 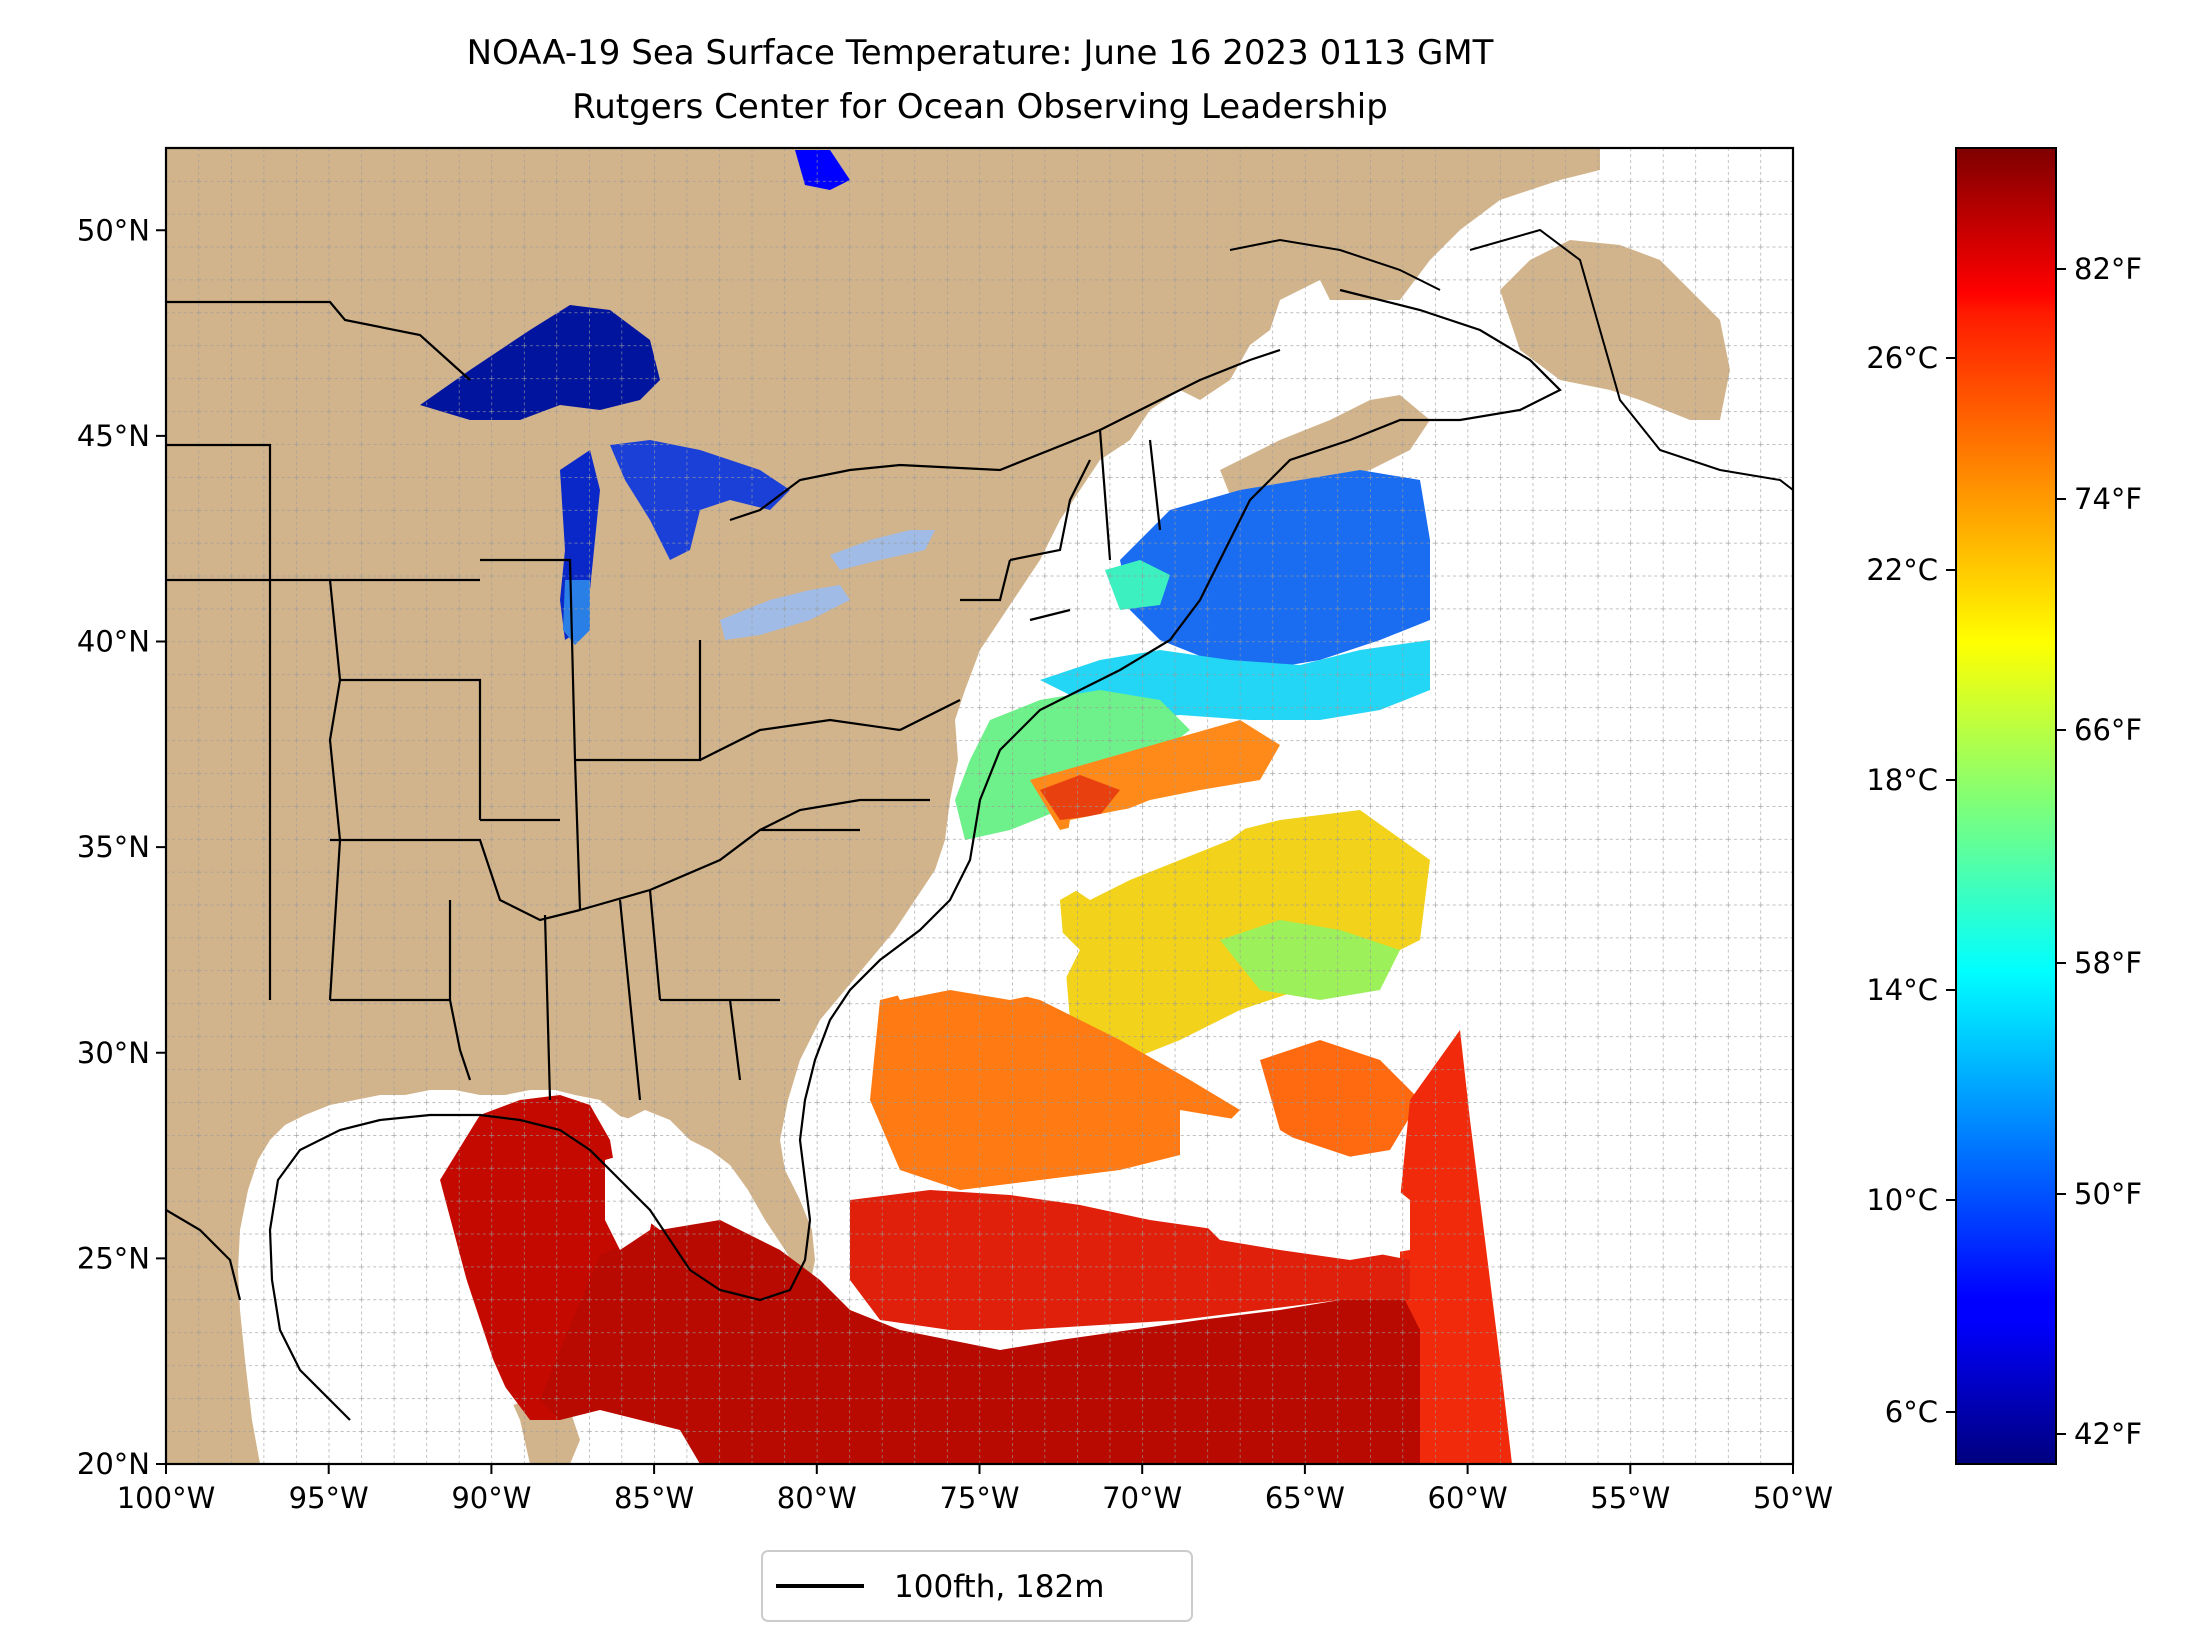 I want to click on lat-tick-label: 35°N, so click(x=113, y=847).